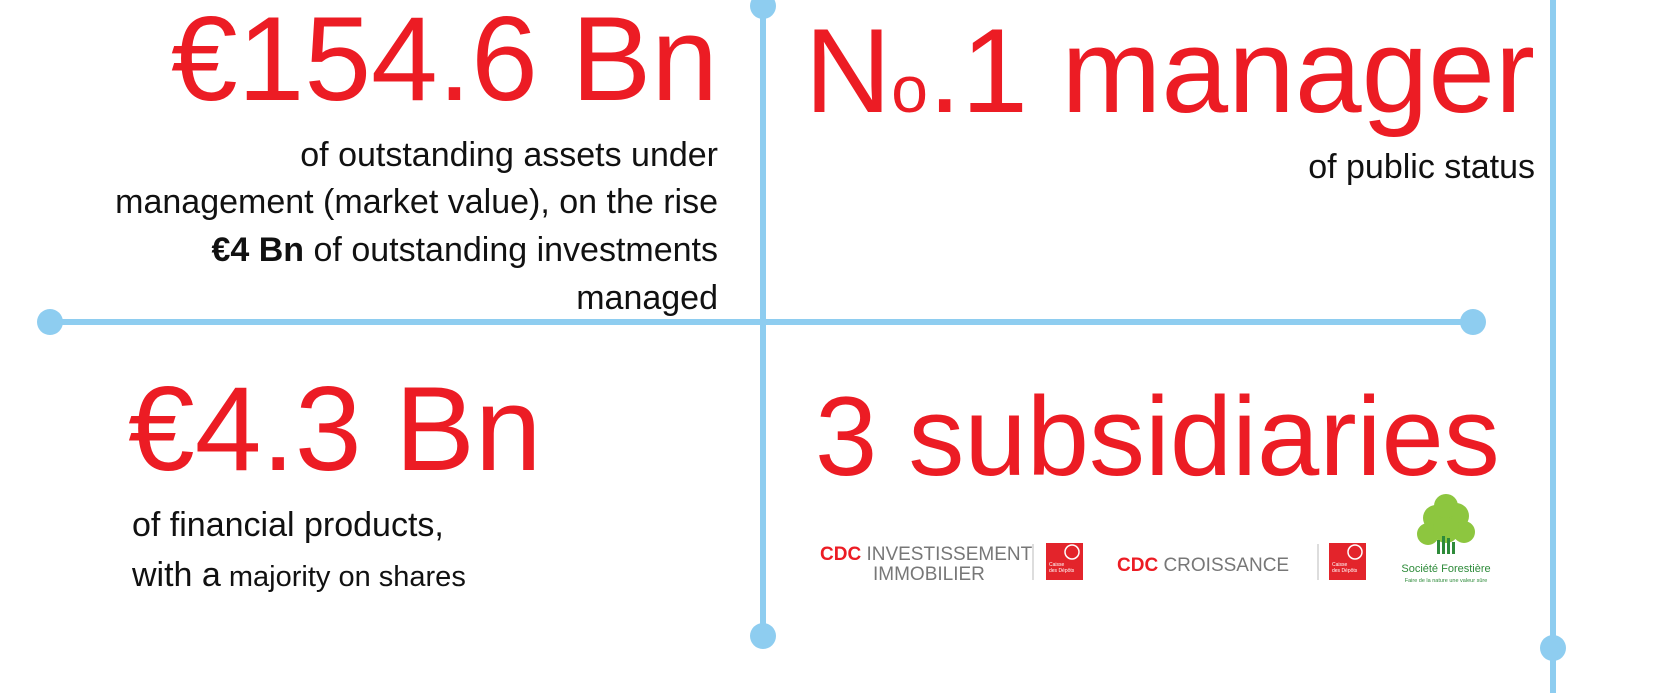  Describe the element at coordinates (946, 554) in the screenshot. I see `logo-name: INVESTISSEMENT` at that location.